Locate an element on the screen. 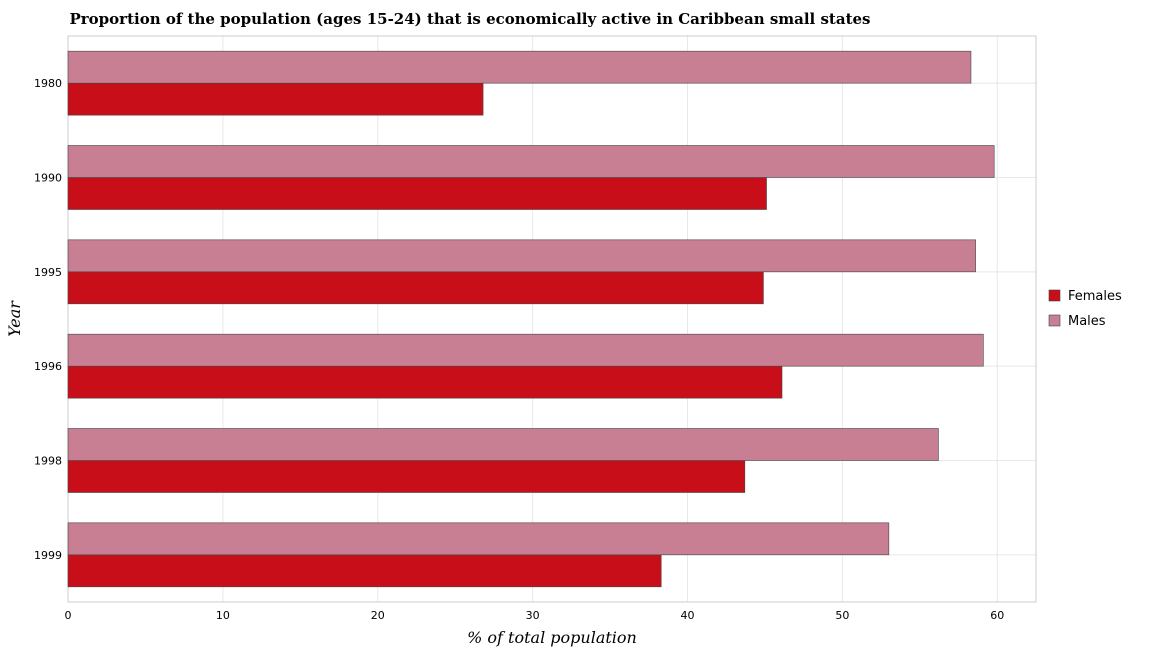  bar-females-1998 is located at coordinates (406, 476).